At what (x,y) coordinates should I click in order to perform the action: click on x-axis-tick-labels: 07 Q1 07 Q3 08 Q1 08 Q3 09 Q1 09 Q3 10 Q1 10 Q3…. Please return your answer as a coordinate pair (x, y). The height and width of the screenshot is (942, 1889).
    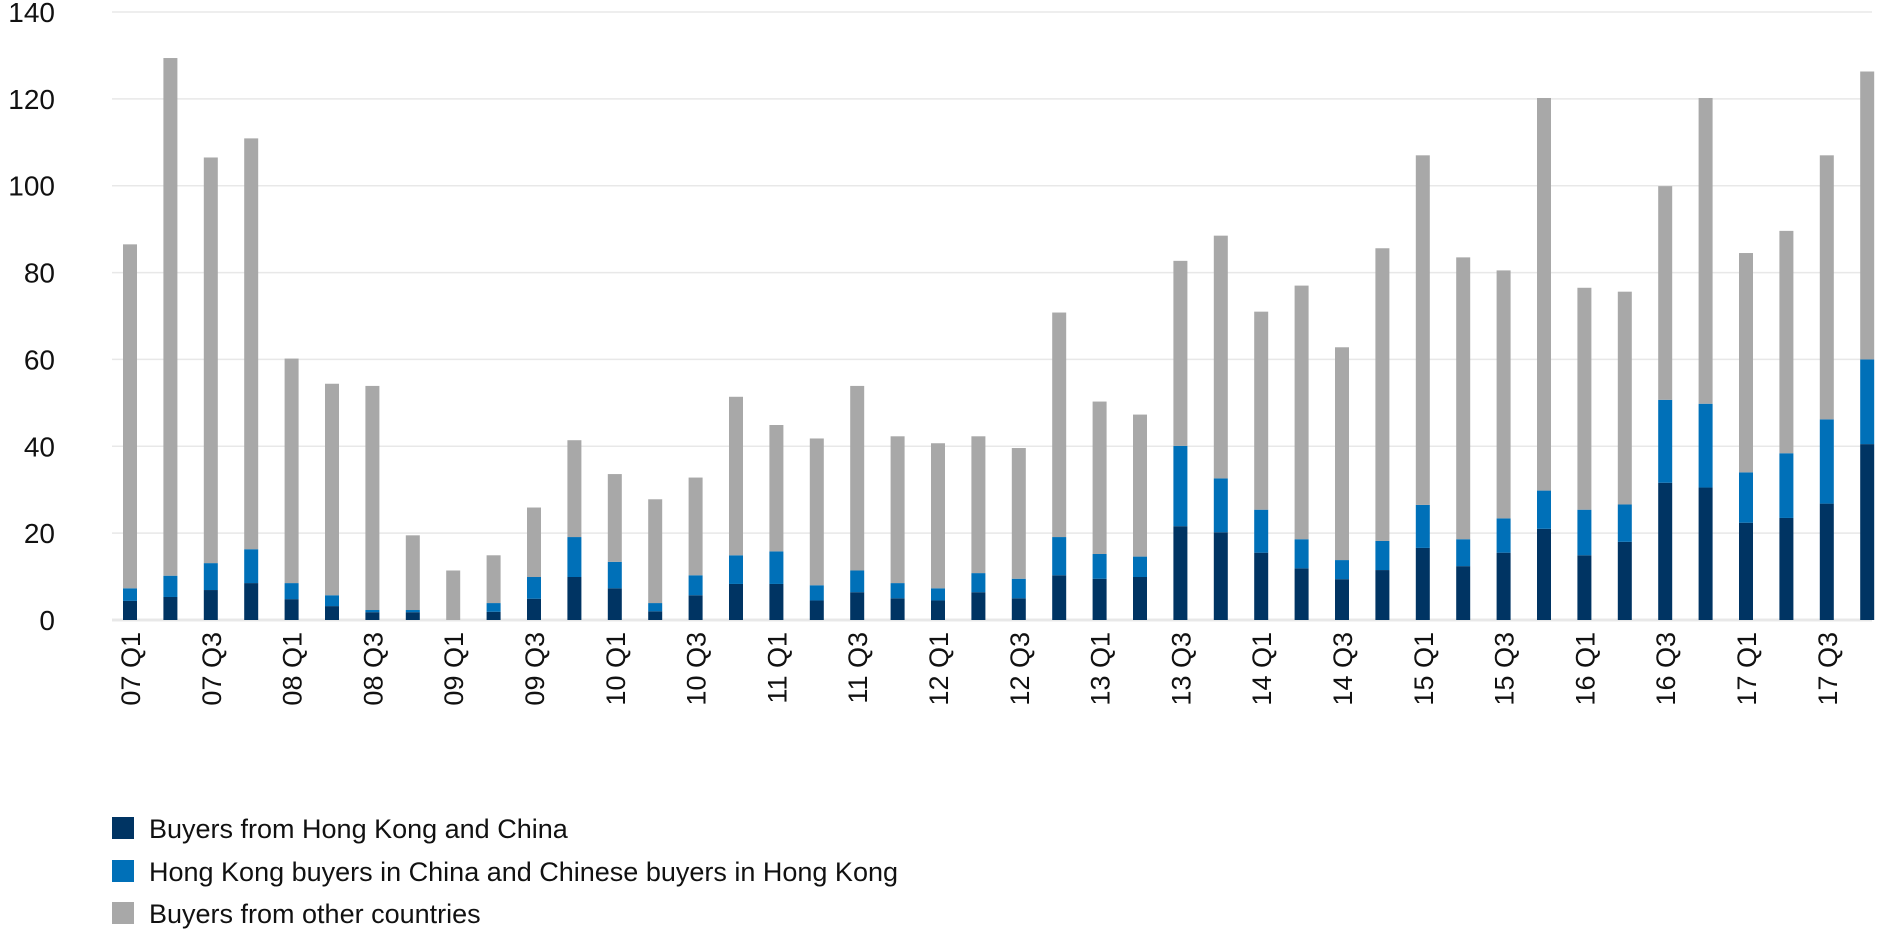
    Looking at the image, I should click on (979, 669).